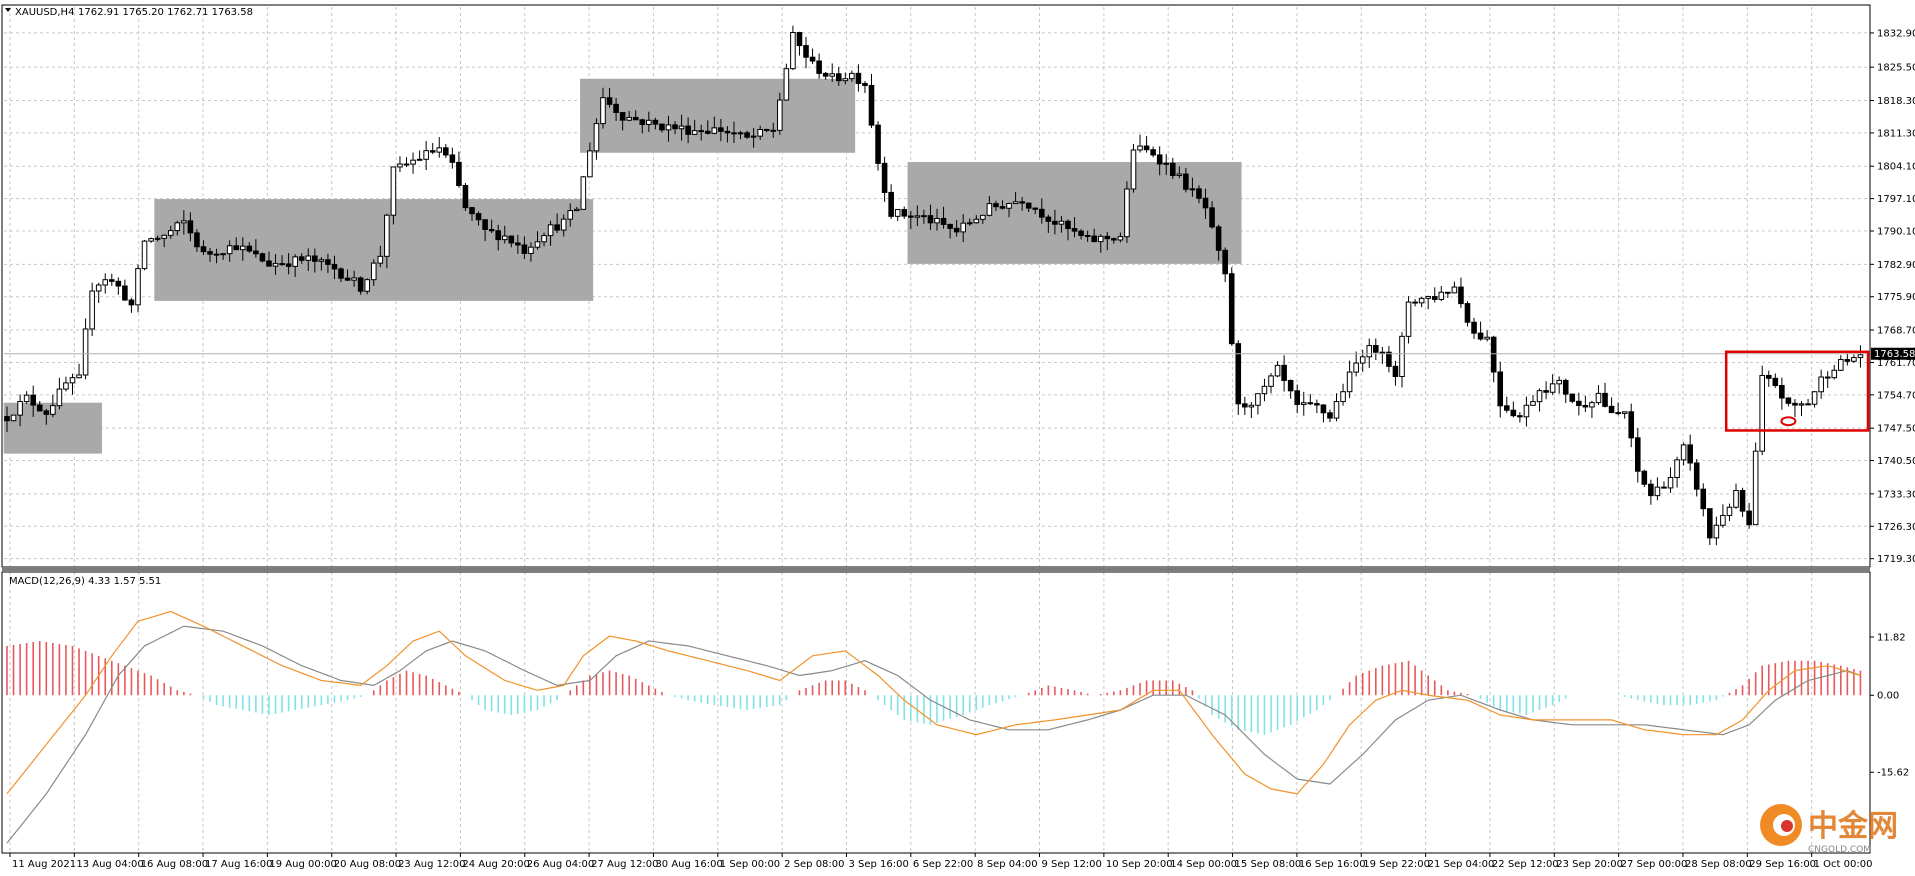  I want to click on time-tick-label: 13 Aug 04:00, so click(109, 864).